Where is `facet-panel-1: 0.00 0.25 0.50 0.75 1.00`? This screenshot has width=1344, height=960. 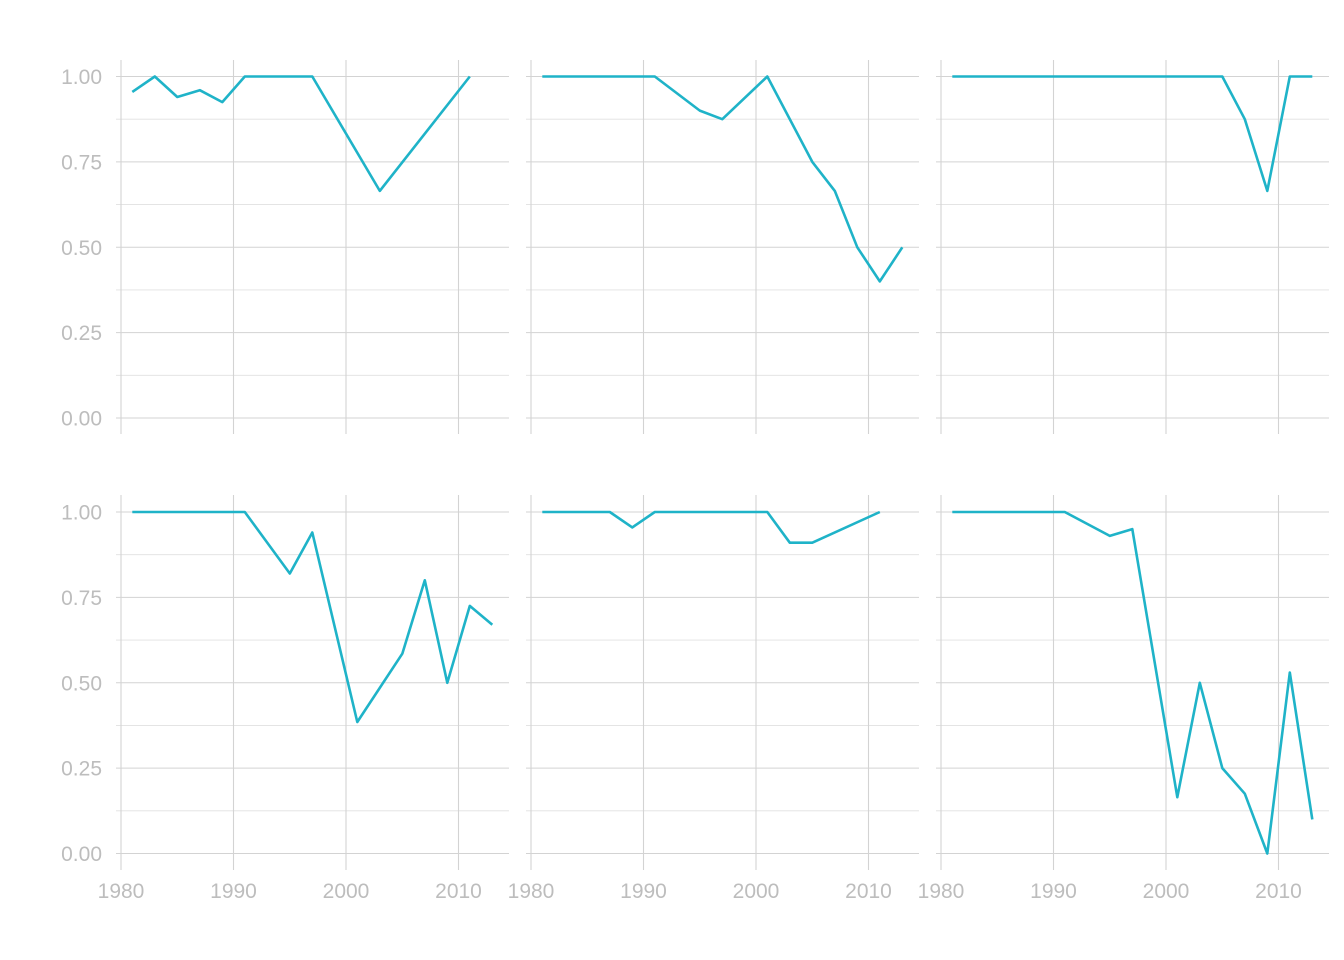 facet-panel-1: 0.00 0.25 0.50 0.75 1.00 is located at coordinates (285, 247).